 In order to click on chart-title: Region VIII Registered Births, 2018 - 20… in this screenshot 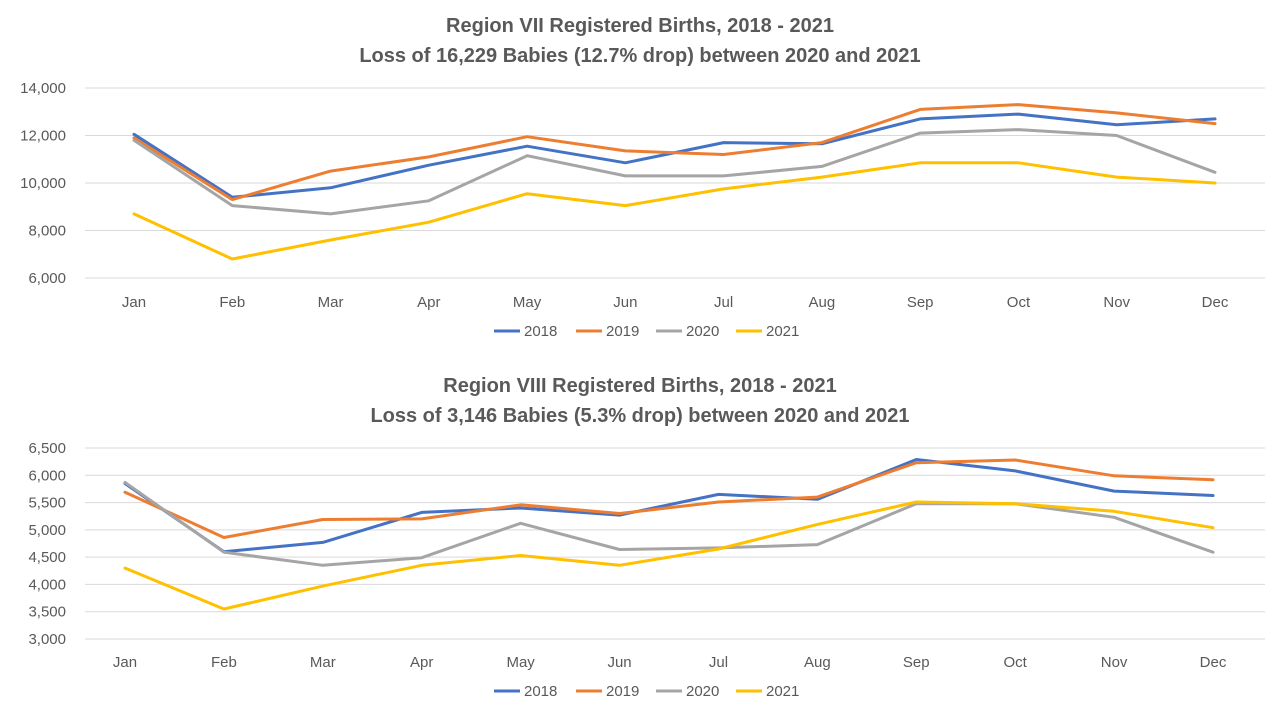, I will do `click(639, 386)`.